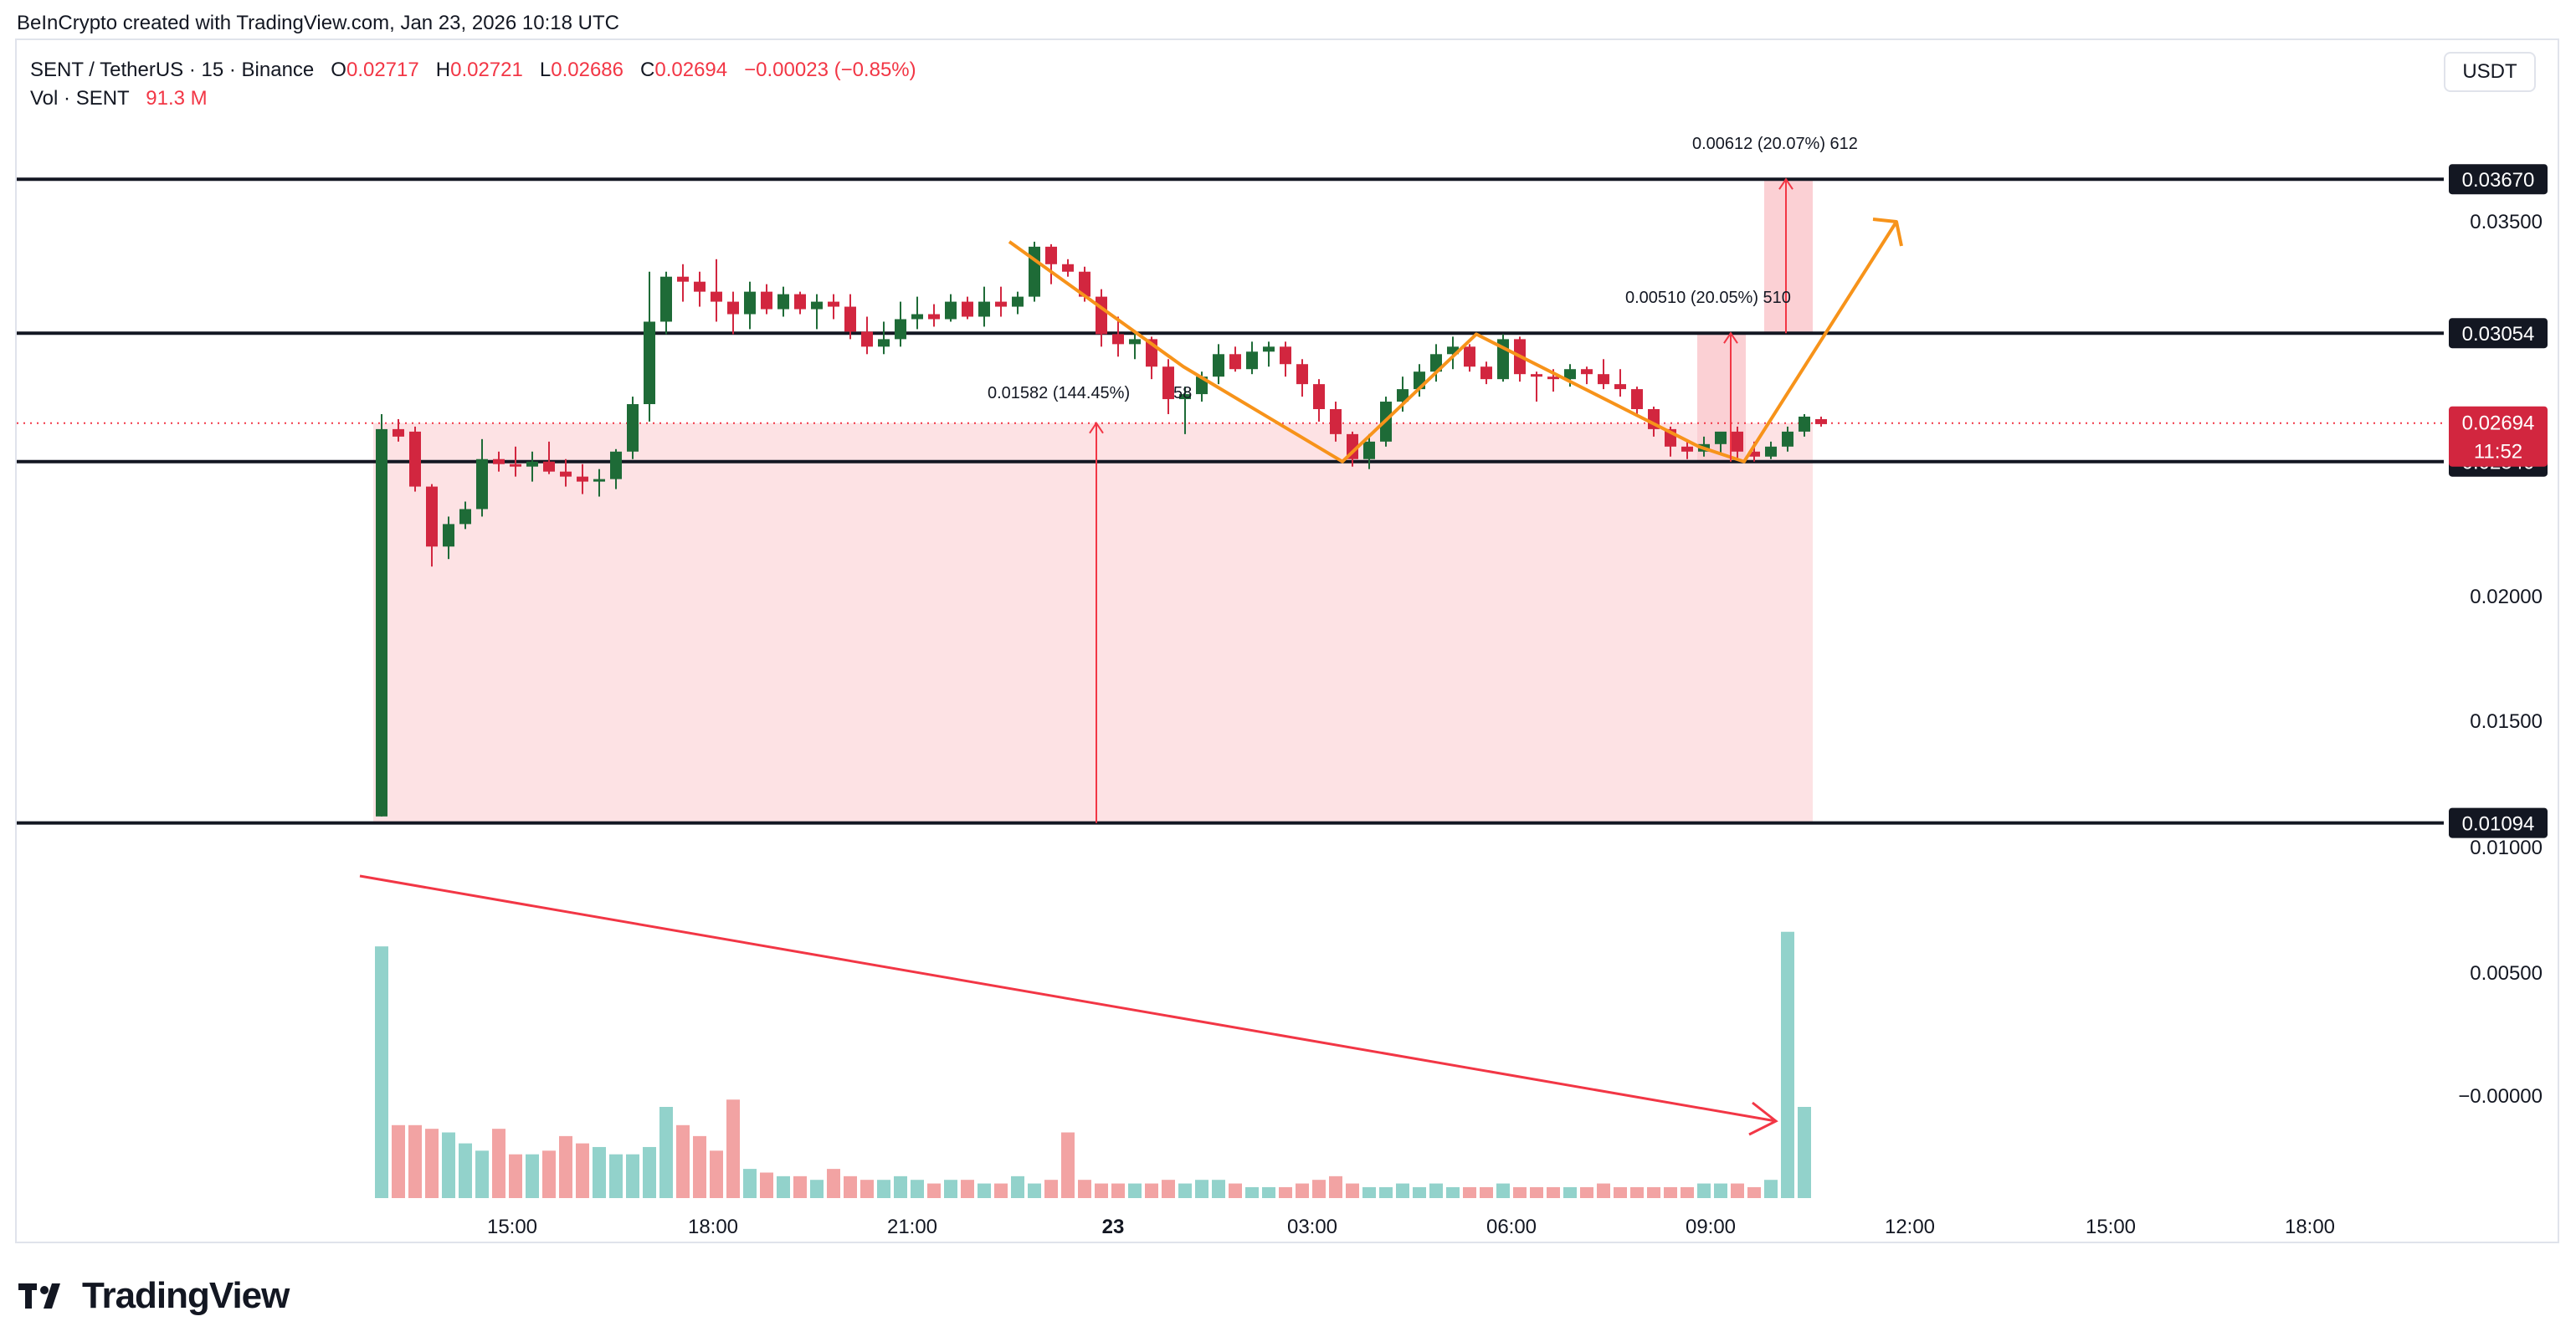 The height and width of the screenshot is (1342, 2576). Describe the element at coordinates (545, 70) in the screenshot. I see `low-label: L` at that location.